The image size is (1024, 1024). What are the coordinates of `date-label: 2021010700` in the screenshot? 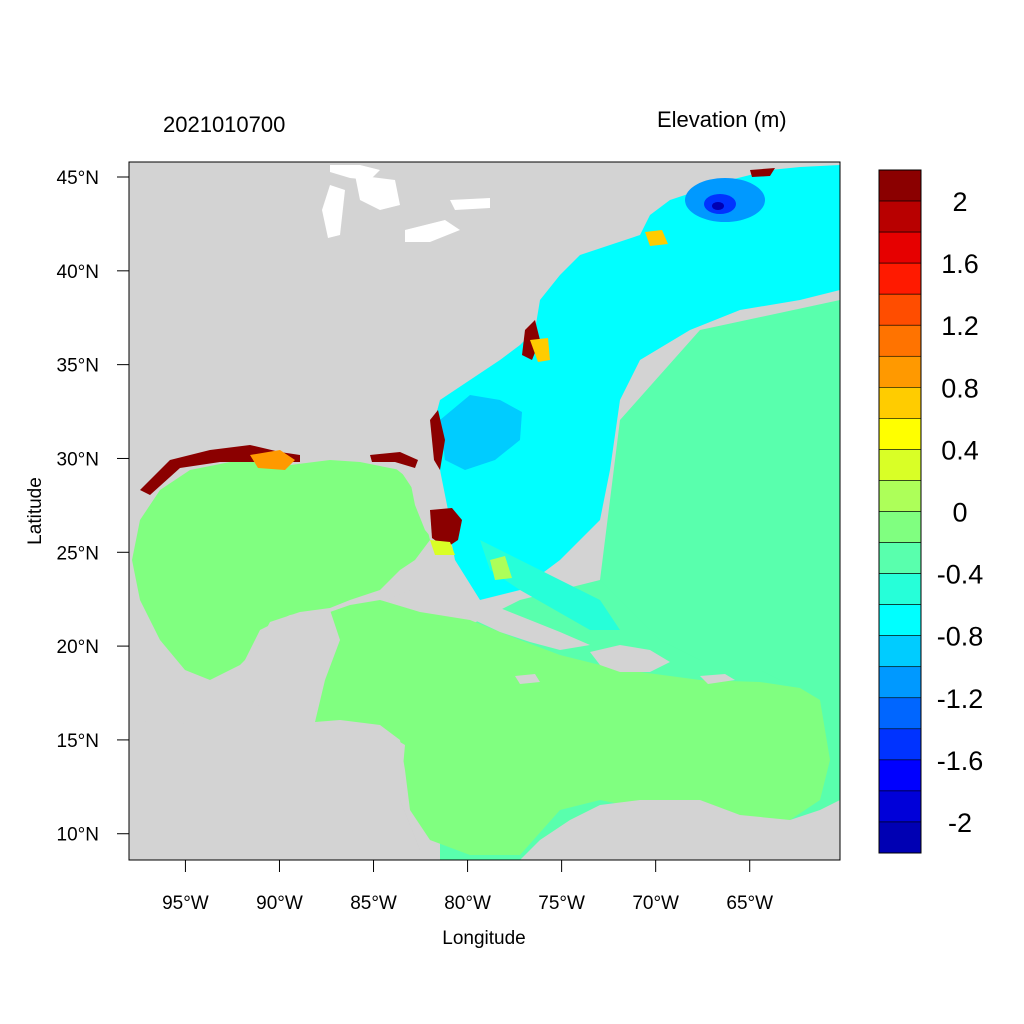 It's located at (224, 124).